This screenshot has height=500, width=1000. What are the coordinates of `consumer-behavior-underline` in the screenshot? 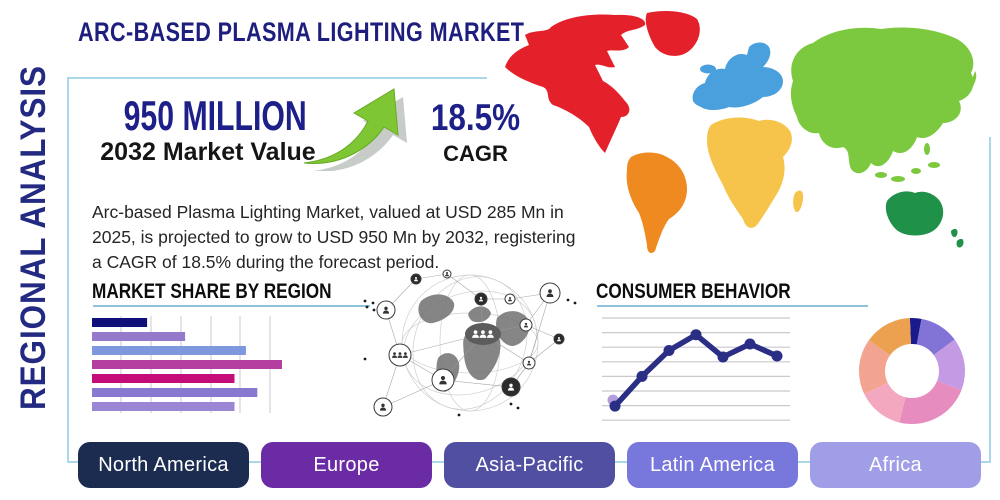 It's located at (732, 306).